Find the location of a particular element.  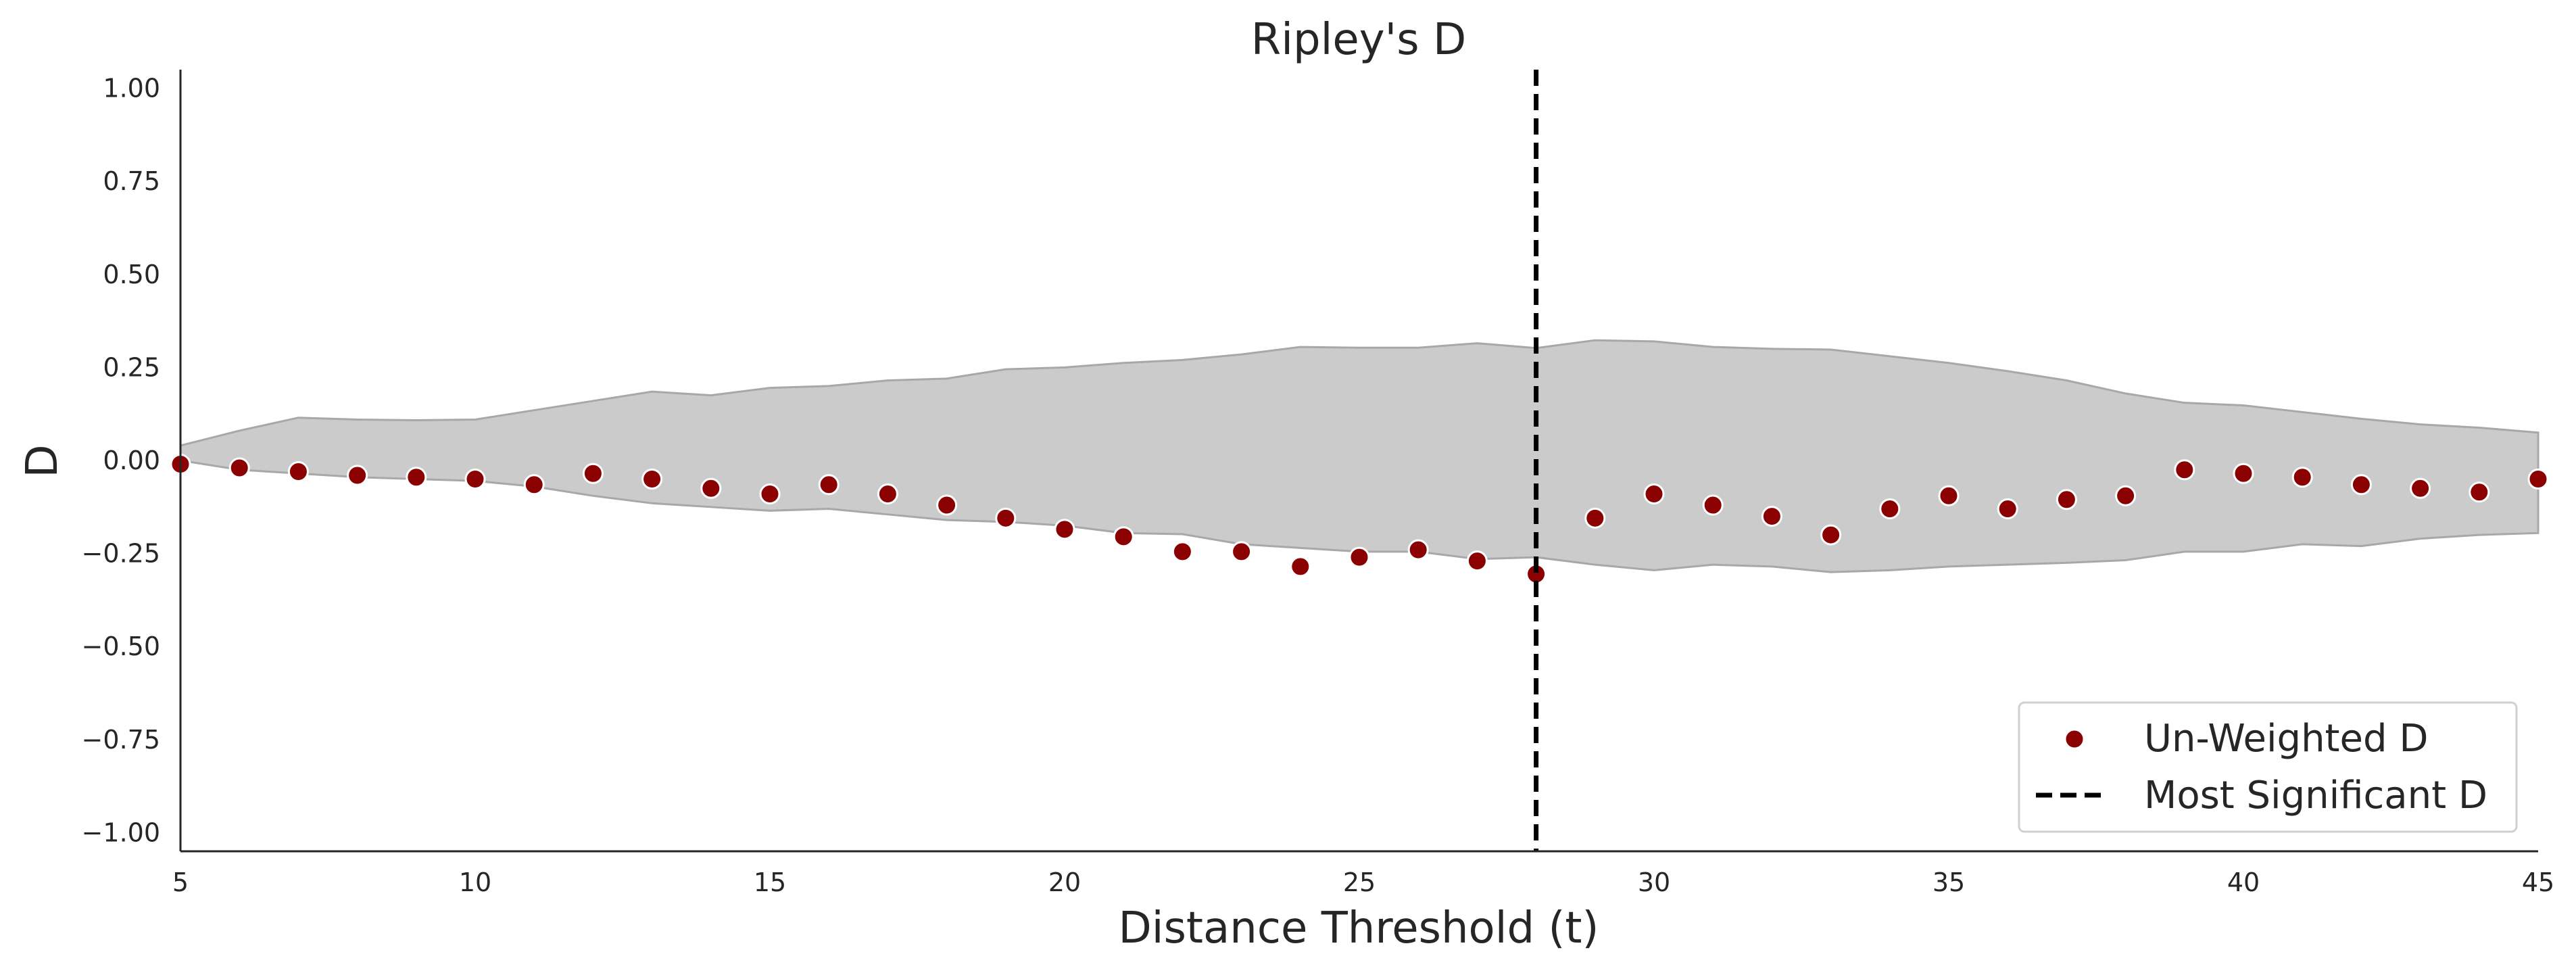

x-tick-label: 5 is located at coordinates (180, 882).